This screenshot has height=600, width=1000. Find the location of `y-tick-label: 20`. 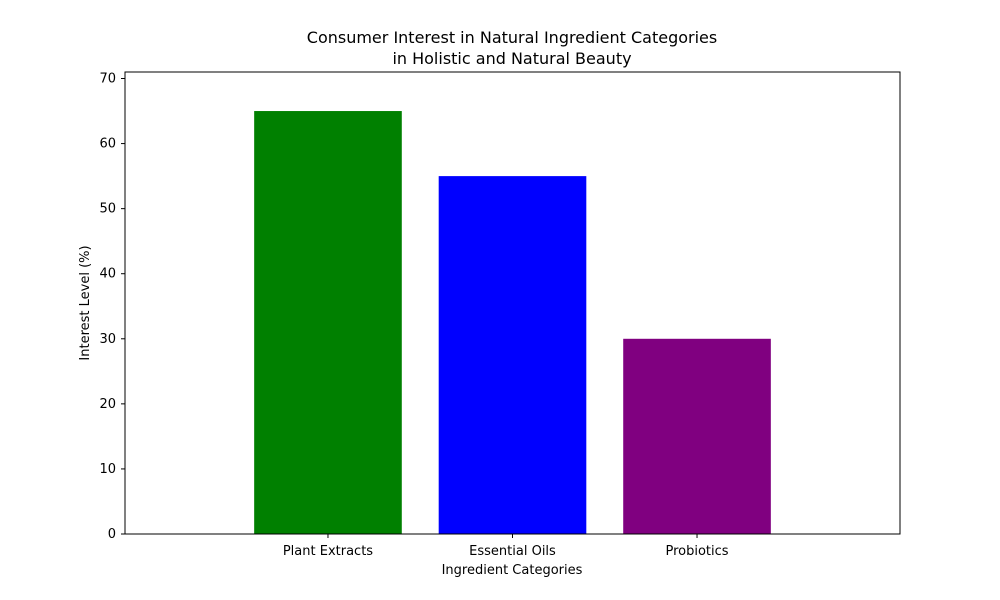

y-tick-label: 20 is located at coordinates (107, 404).